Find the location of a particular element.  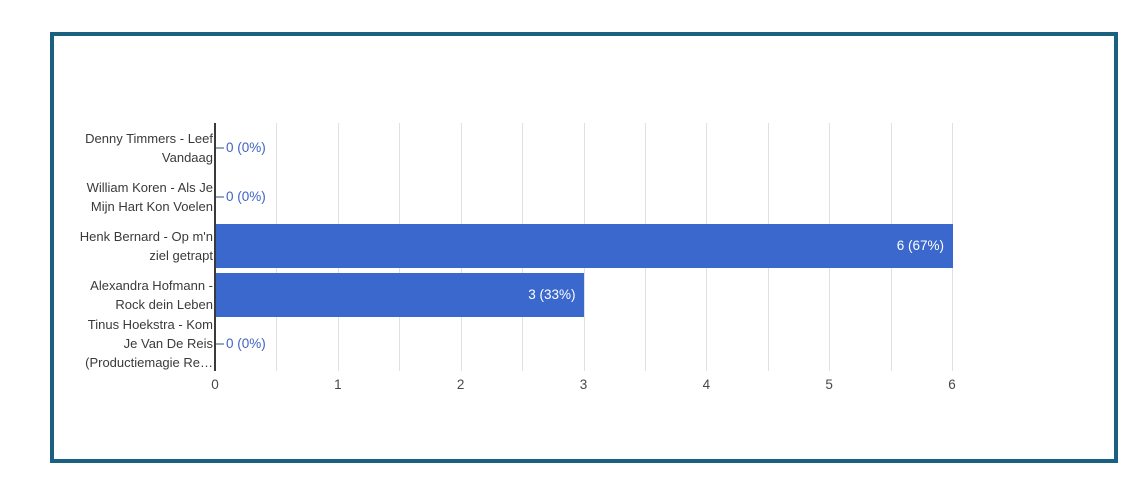

x-tick-label: 0 is located at coordinates (215, 384).